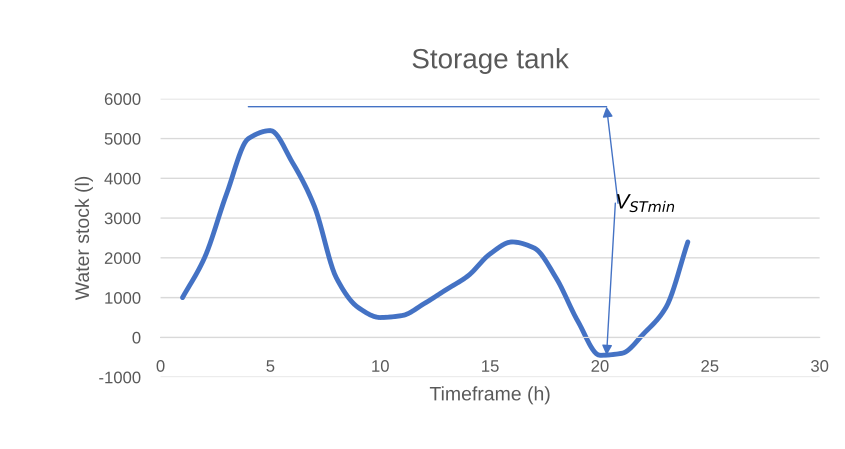 The width and height of the screenshot is (845, 449). What do you see at coordinates (819, 366) in the screenshot?
I see `x-tick-label: 30` at bounding box center [819, 366].